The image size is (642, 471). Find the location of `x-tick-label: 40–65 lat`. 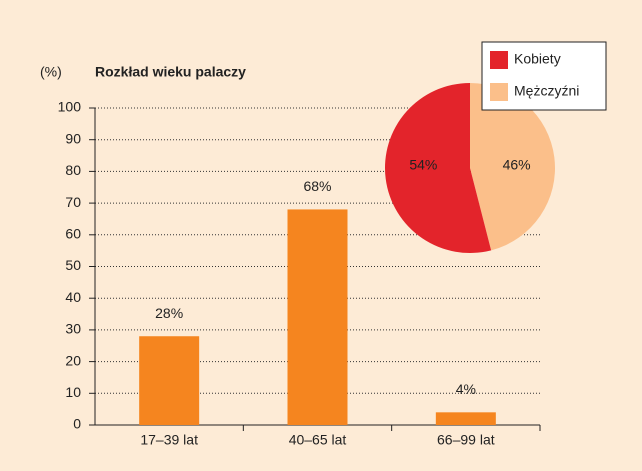

x-tick-label: 40–65 lat is located at coordinates (318, 440).